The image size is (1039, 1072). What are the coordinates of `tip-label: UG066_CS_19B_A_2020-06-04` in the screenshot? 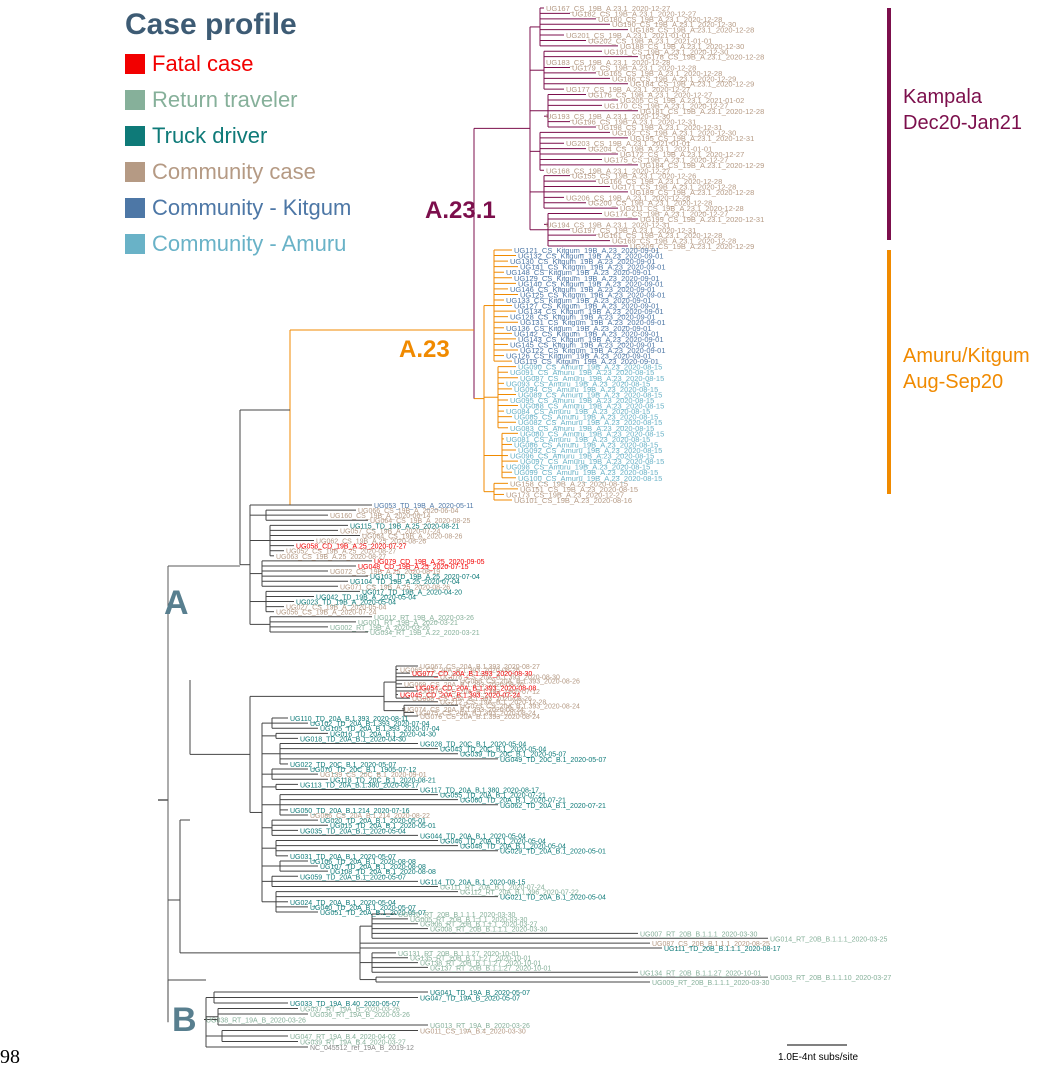 It's located at (408, 511).